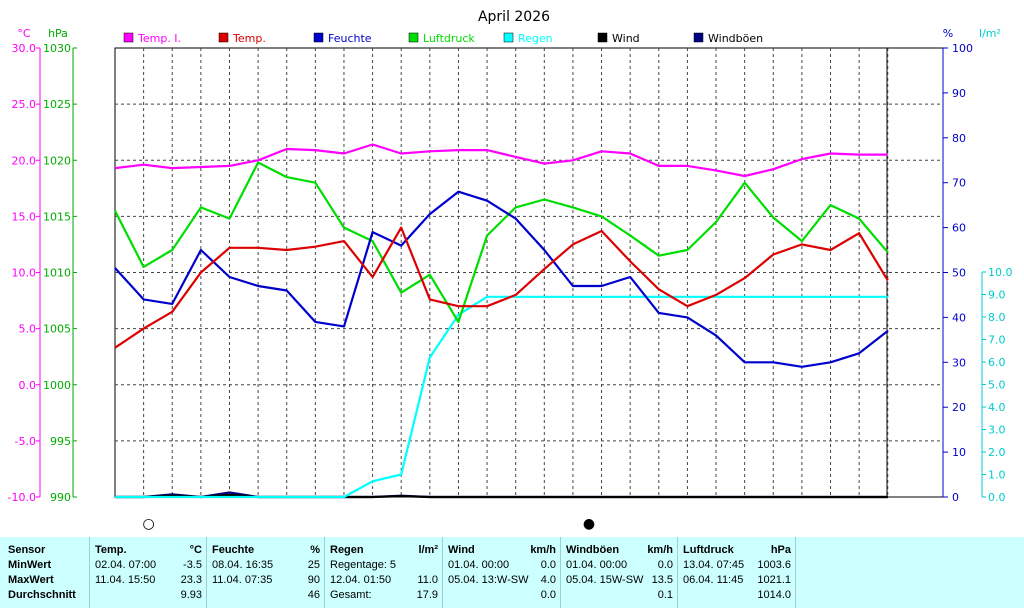  I want to click on humidity-unit: %, so click(315, 550).